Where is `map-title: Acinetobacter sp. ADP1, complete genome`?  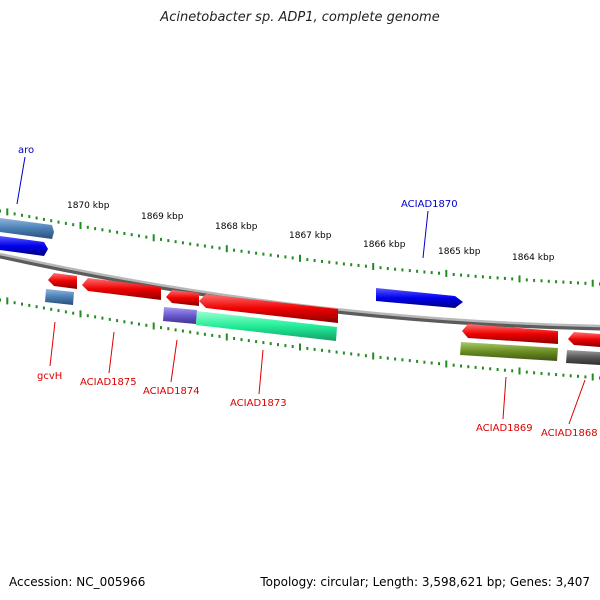 map-title: Acinetobacter sp. ADP1, complete genome is located at coordinates (300, 17).